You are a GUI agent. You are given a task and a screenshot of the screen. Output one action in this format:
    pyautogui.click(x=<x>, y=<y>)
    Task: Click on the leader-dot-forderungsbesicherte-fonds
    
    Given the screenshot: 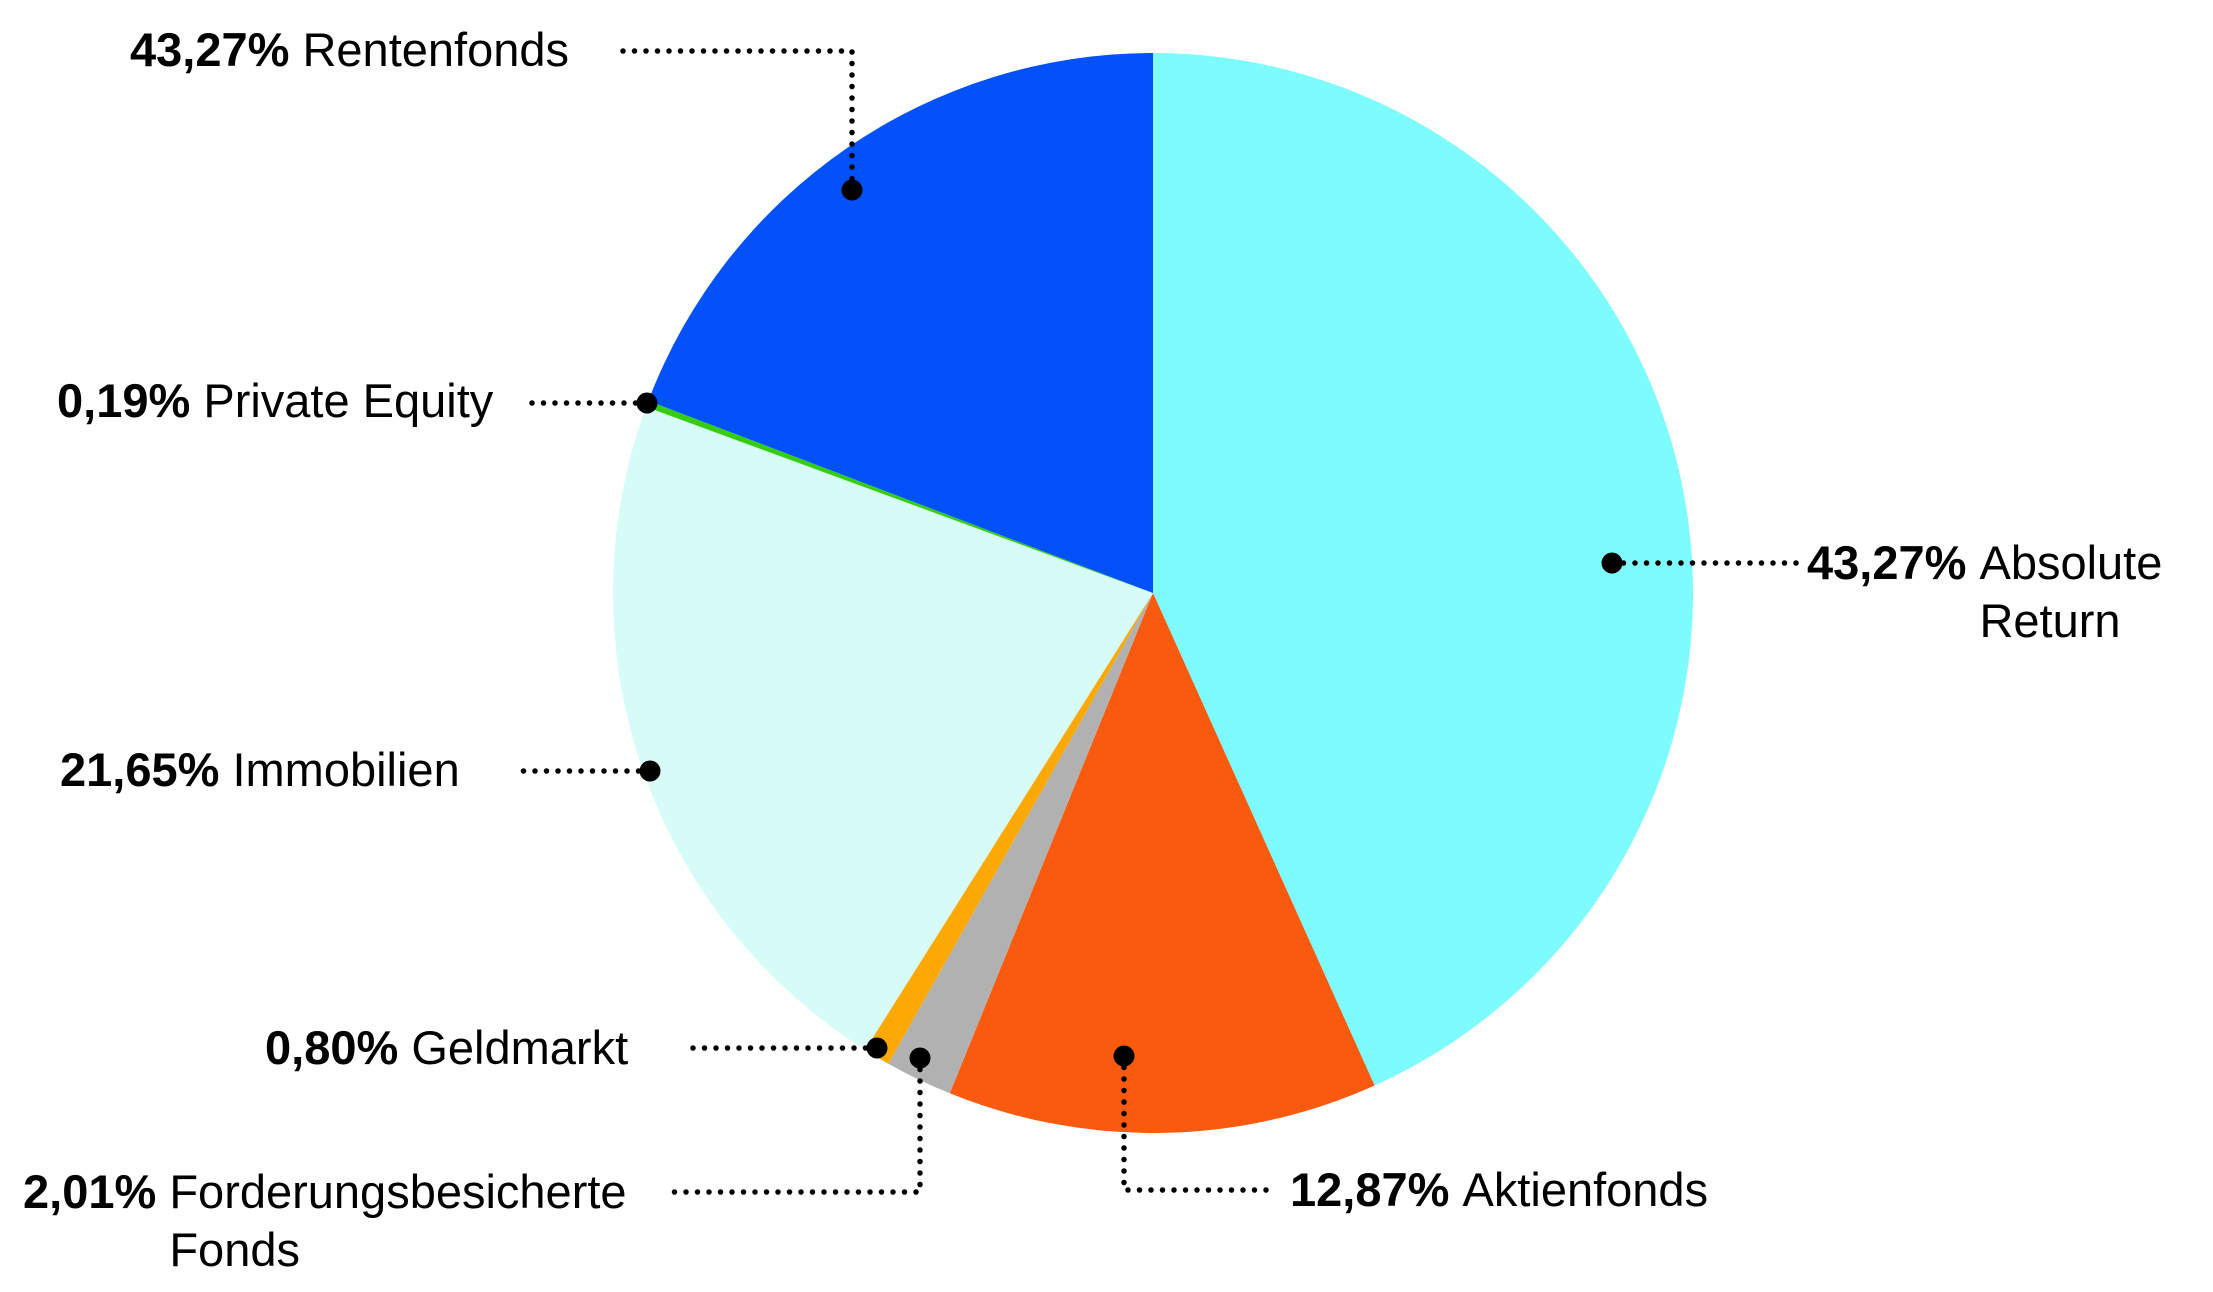 What is the action you would take?
    pyautogui.click(x=920, y=1058)
    